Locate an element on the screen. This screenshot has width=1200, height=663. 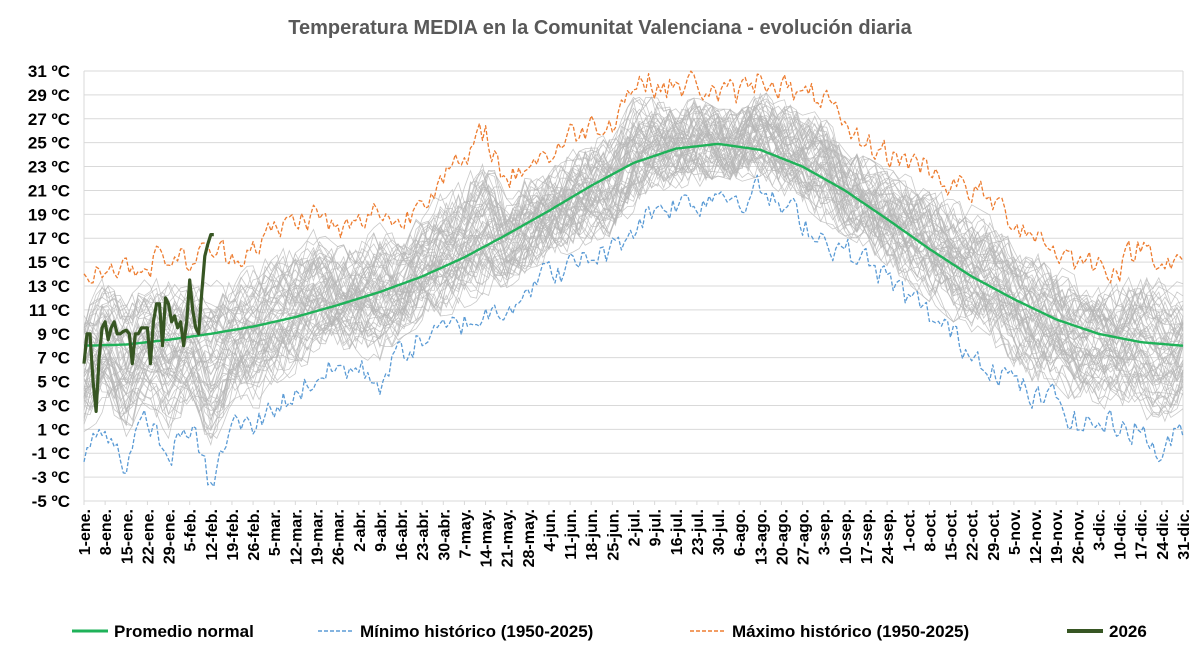
x-tick-label: 7-may. is located at coordinates (465, 534).